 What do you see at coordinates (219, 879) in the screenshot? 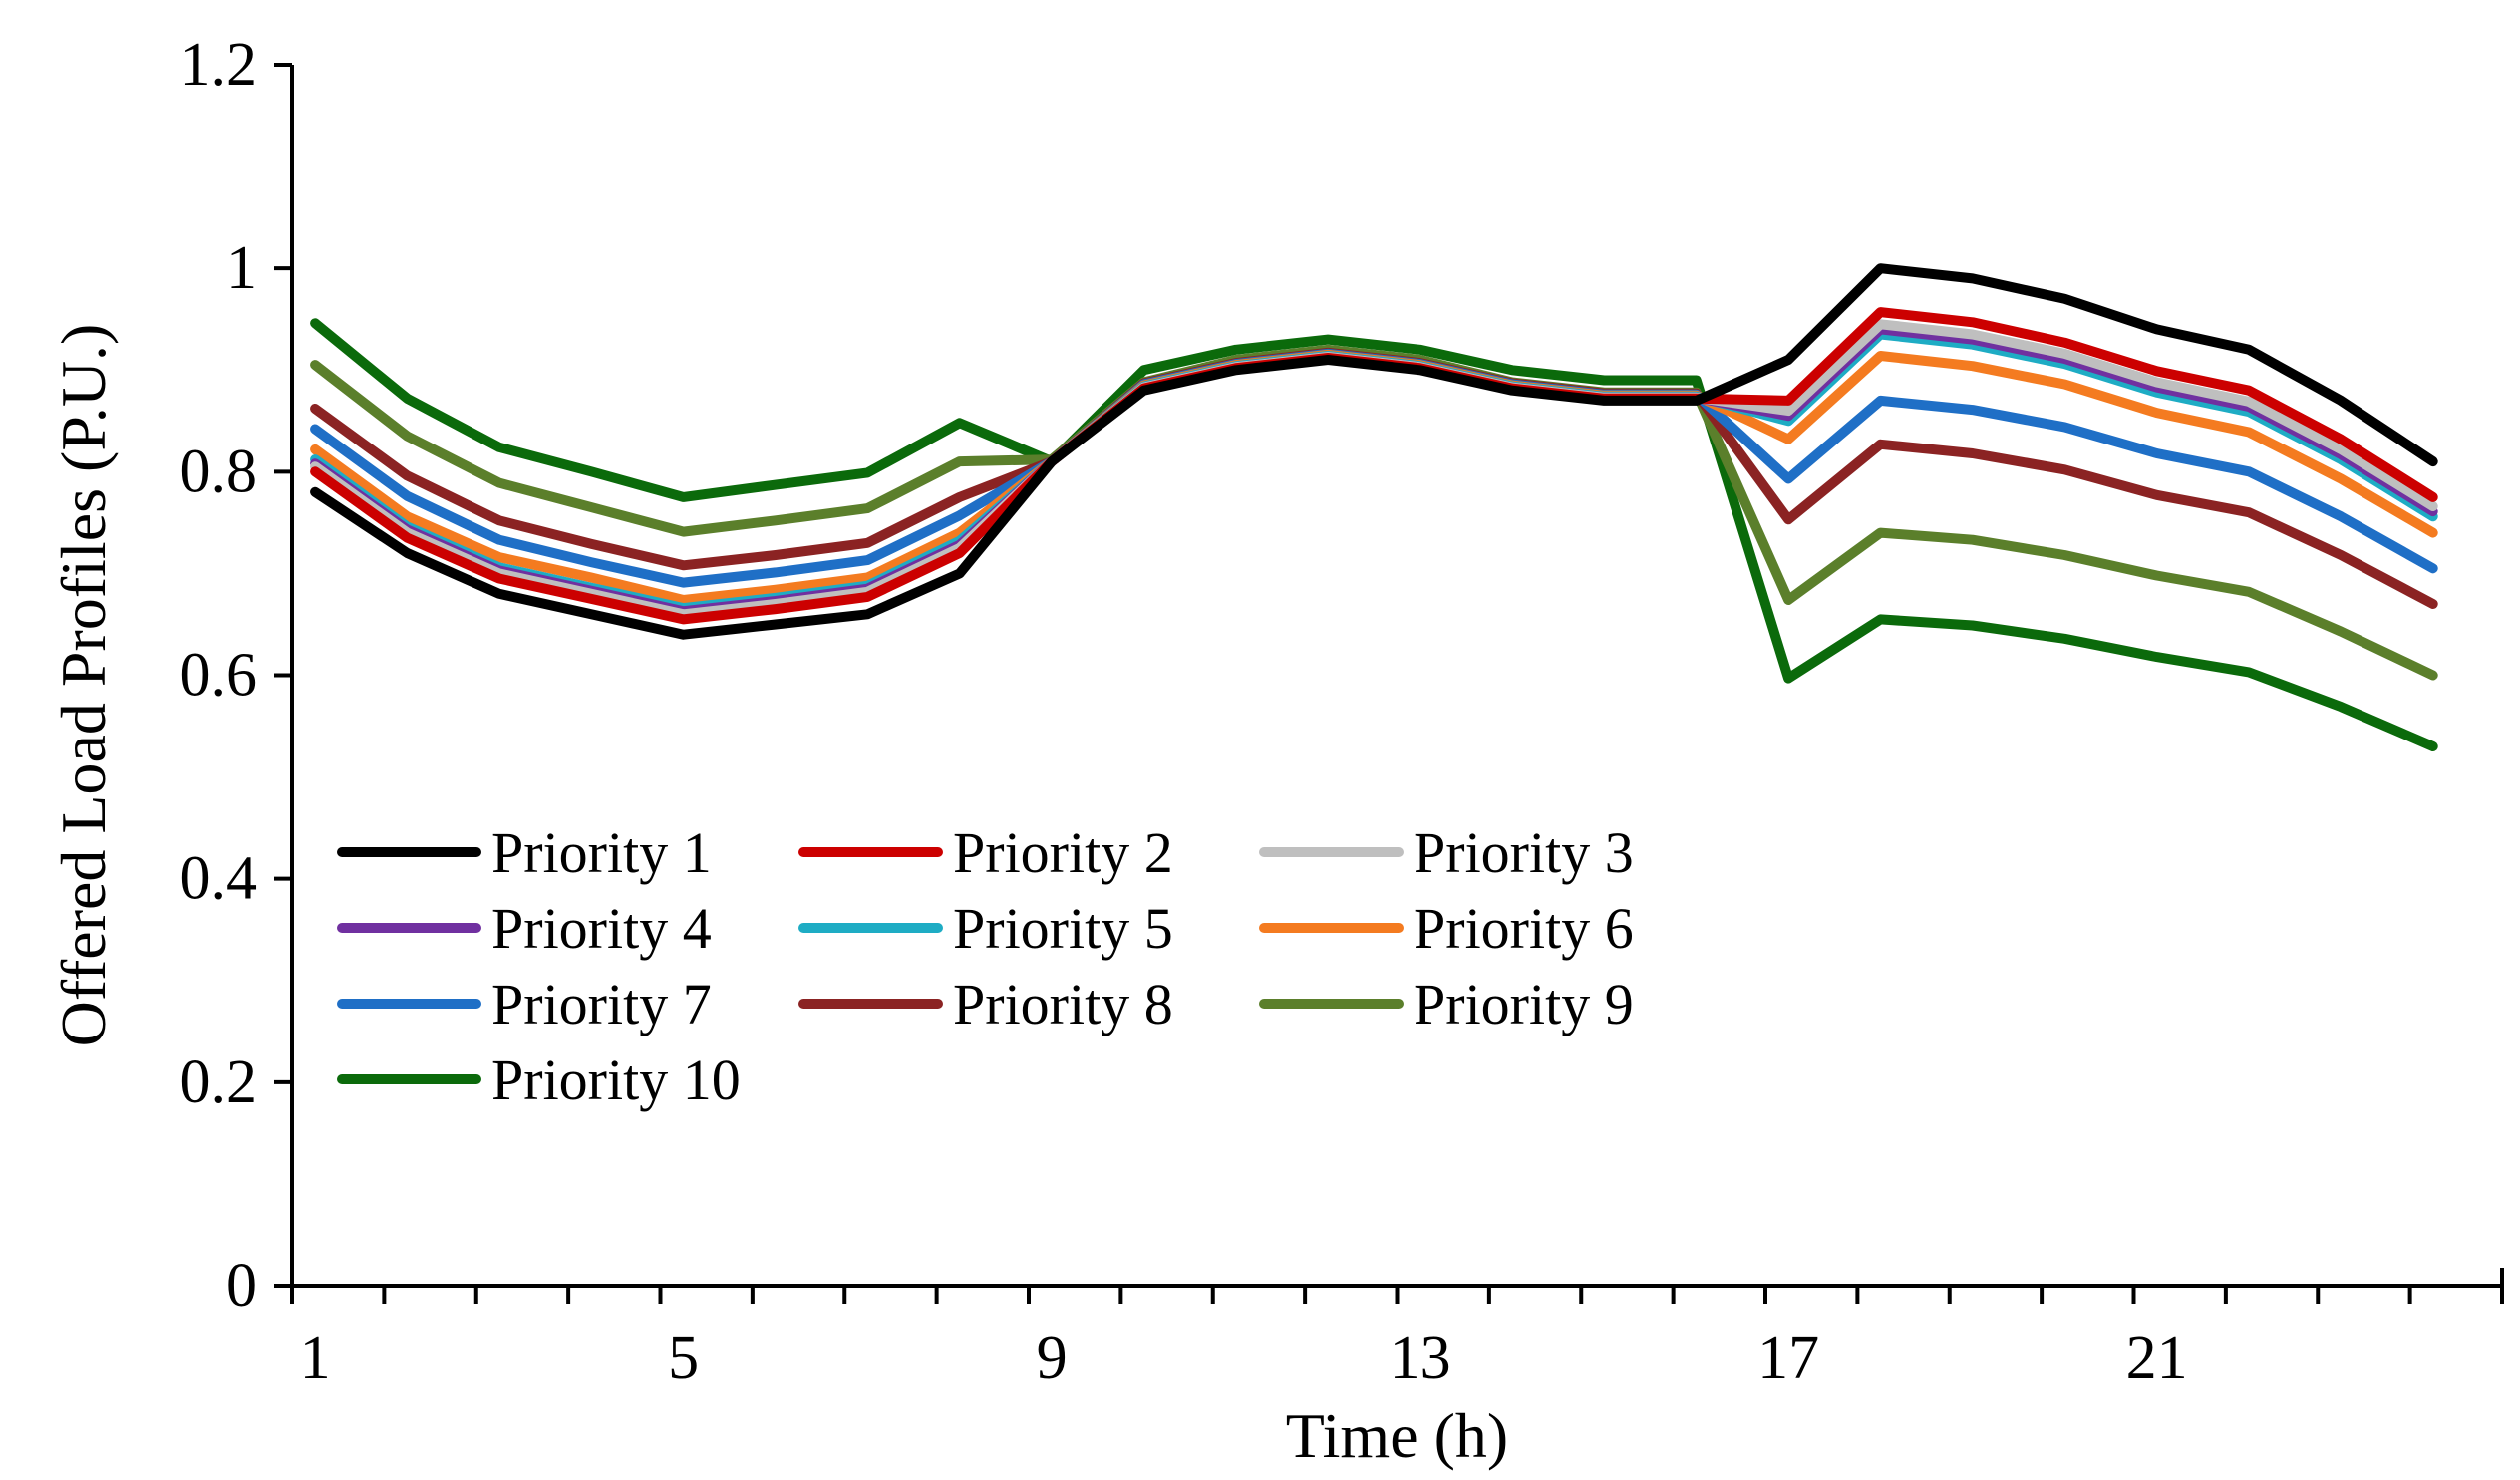
I see `y-tick-label: 0.4` at bounding box center [219, 879].